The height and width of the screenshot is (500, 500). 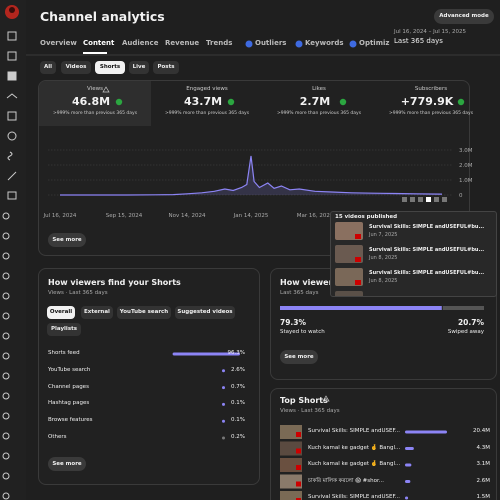 I want to click on warning-icon, so click(x=326, y=398).